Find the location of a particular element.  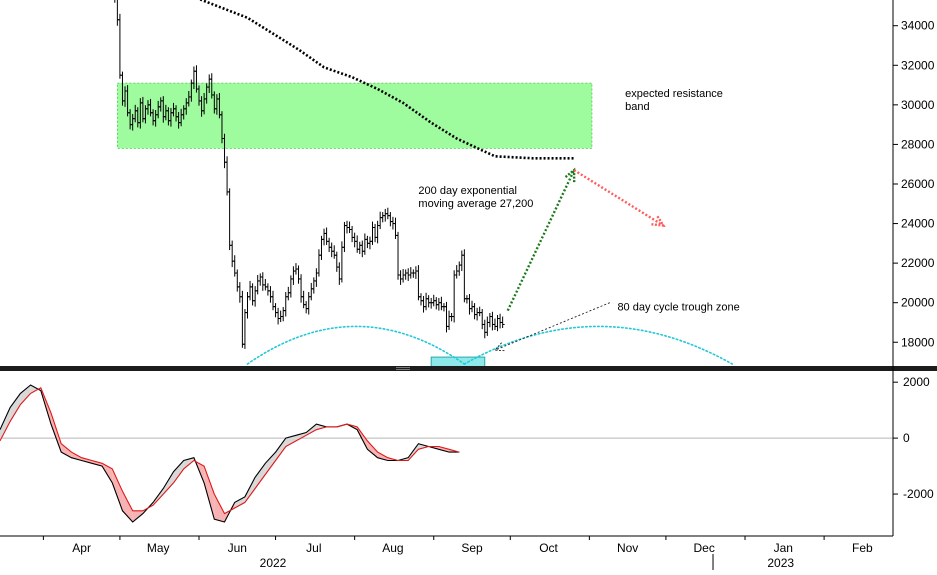

x-month-label: May is located at coordinates (158, 548).